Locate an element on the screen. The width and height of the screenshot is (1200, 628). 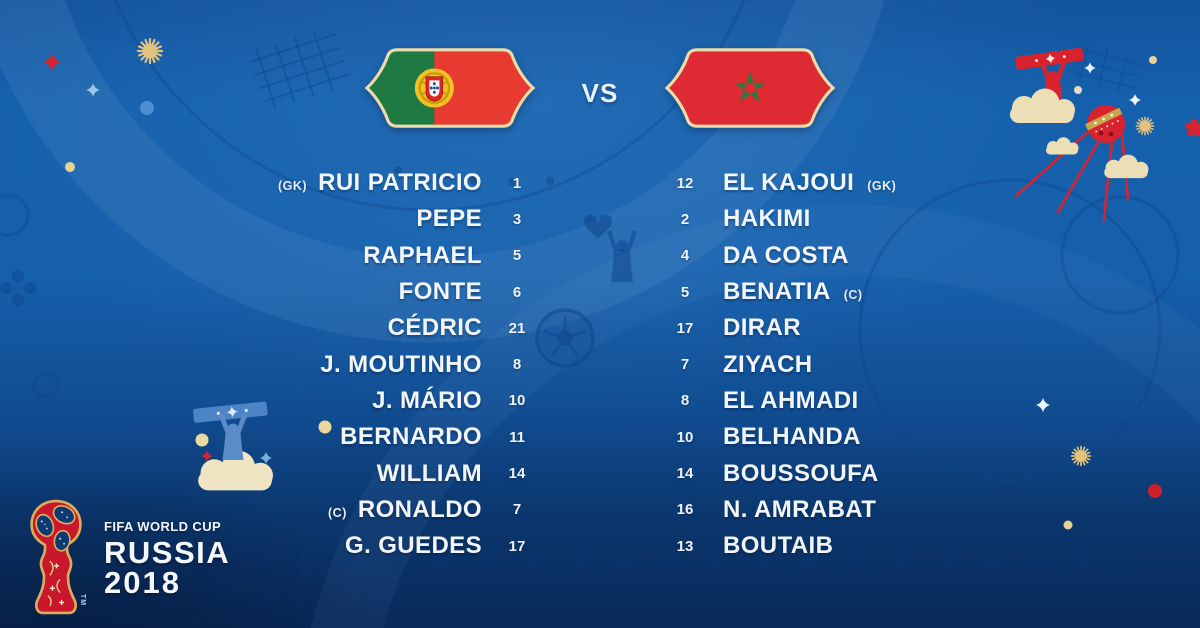
lineup-row: 5 BENATIA (C) is located at coordinates (863, 292).